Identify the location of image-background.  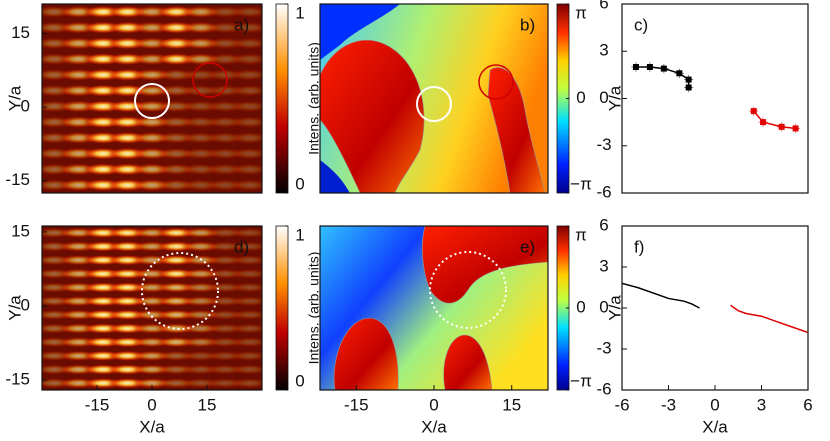
(152, 98).